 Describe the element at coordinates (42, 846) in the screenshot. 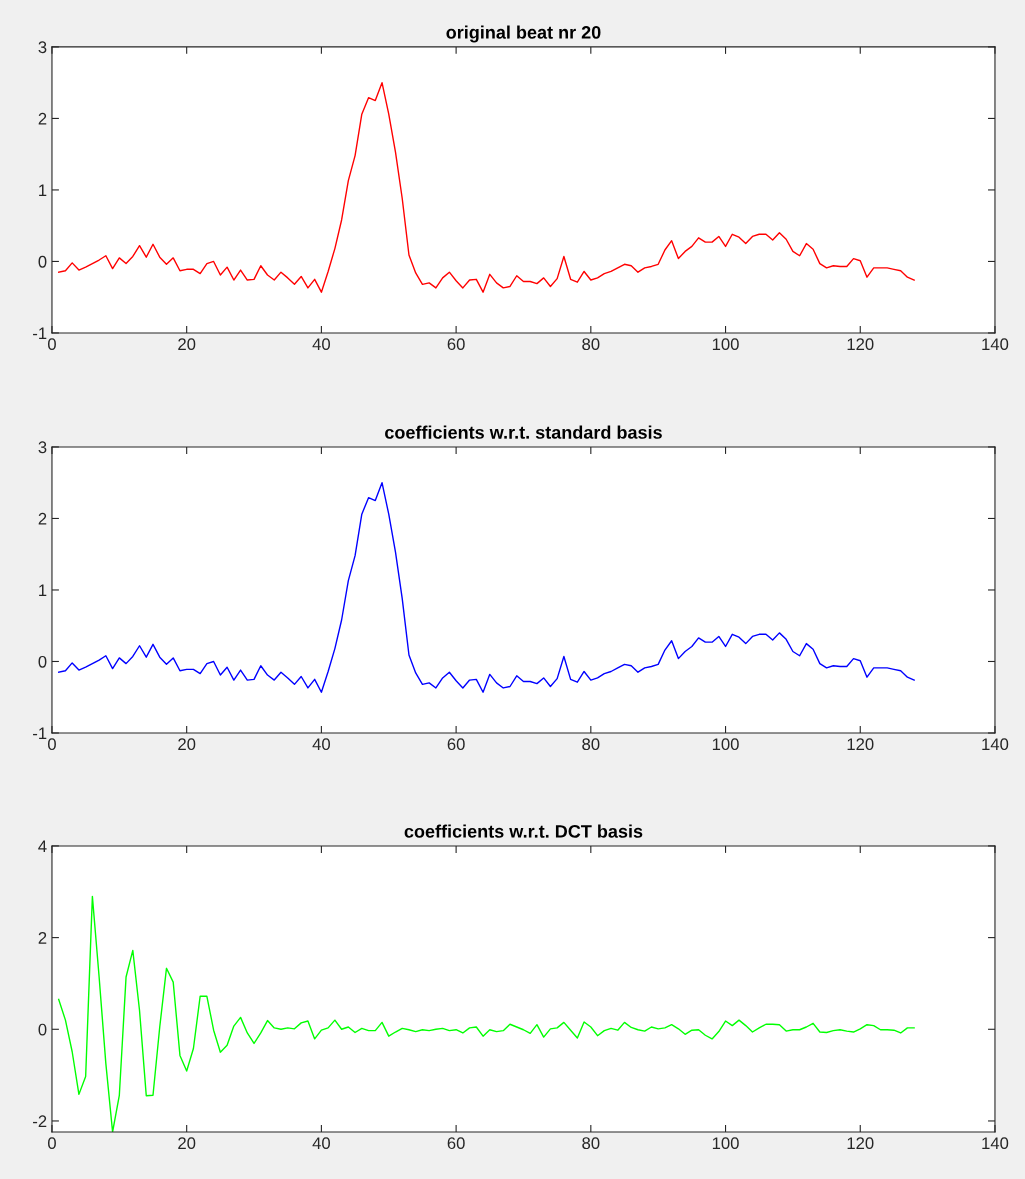

I see `y-tick-label: 4` at that location.